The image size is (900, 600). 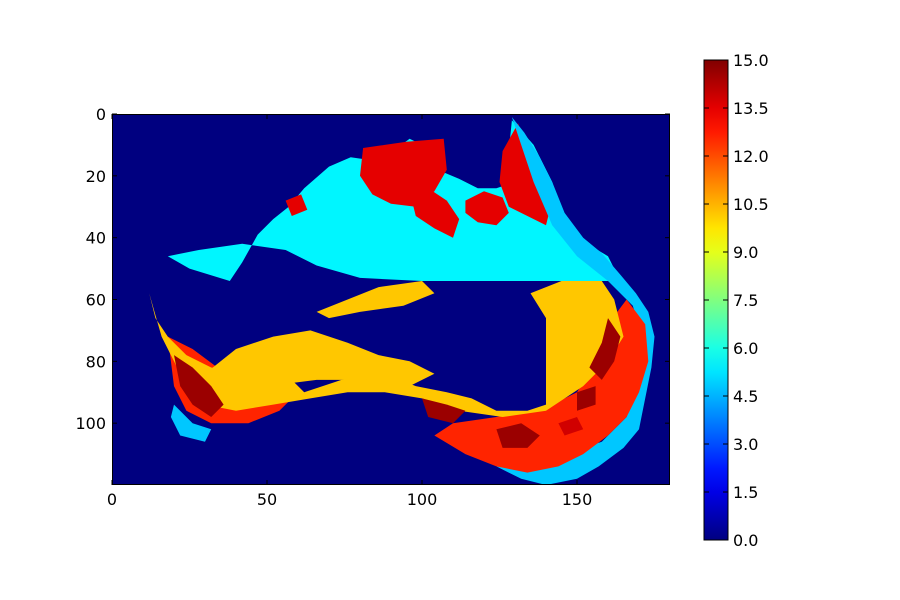 I want to click on x-tick-label: 100, so click(x=422, y=499).